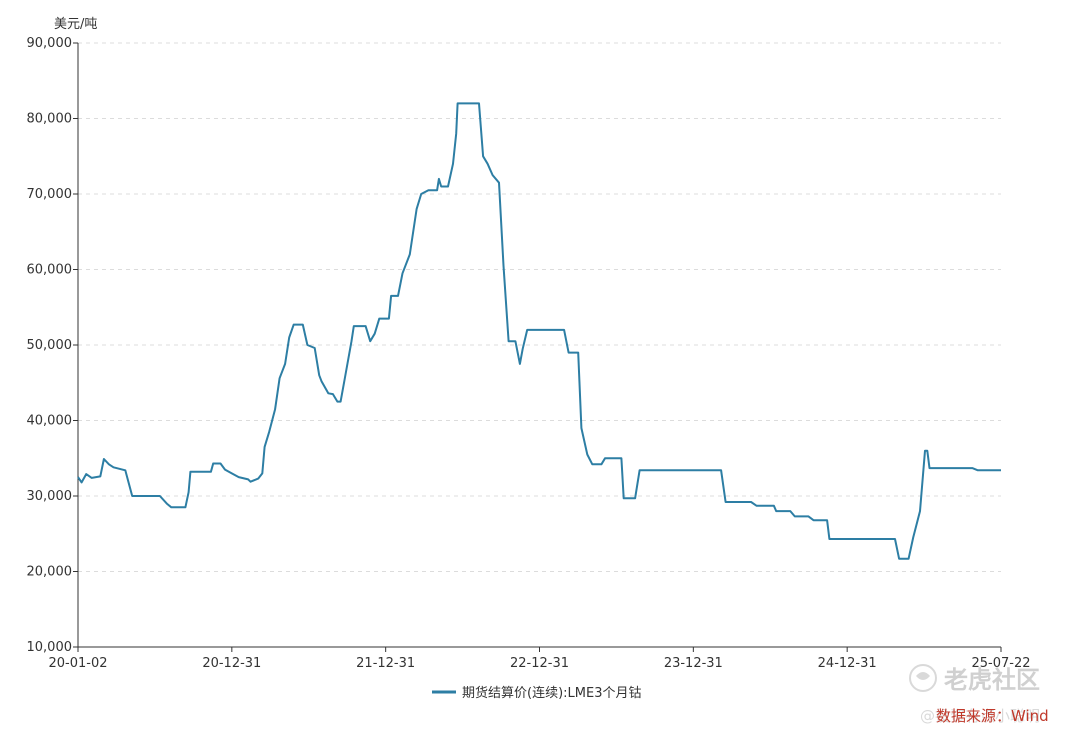  What do you see at coordinates (847, 663) in the screenshot?
I see `x-tick-label: 24-12-31` at bounding box center [847, 663].